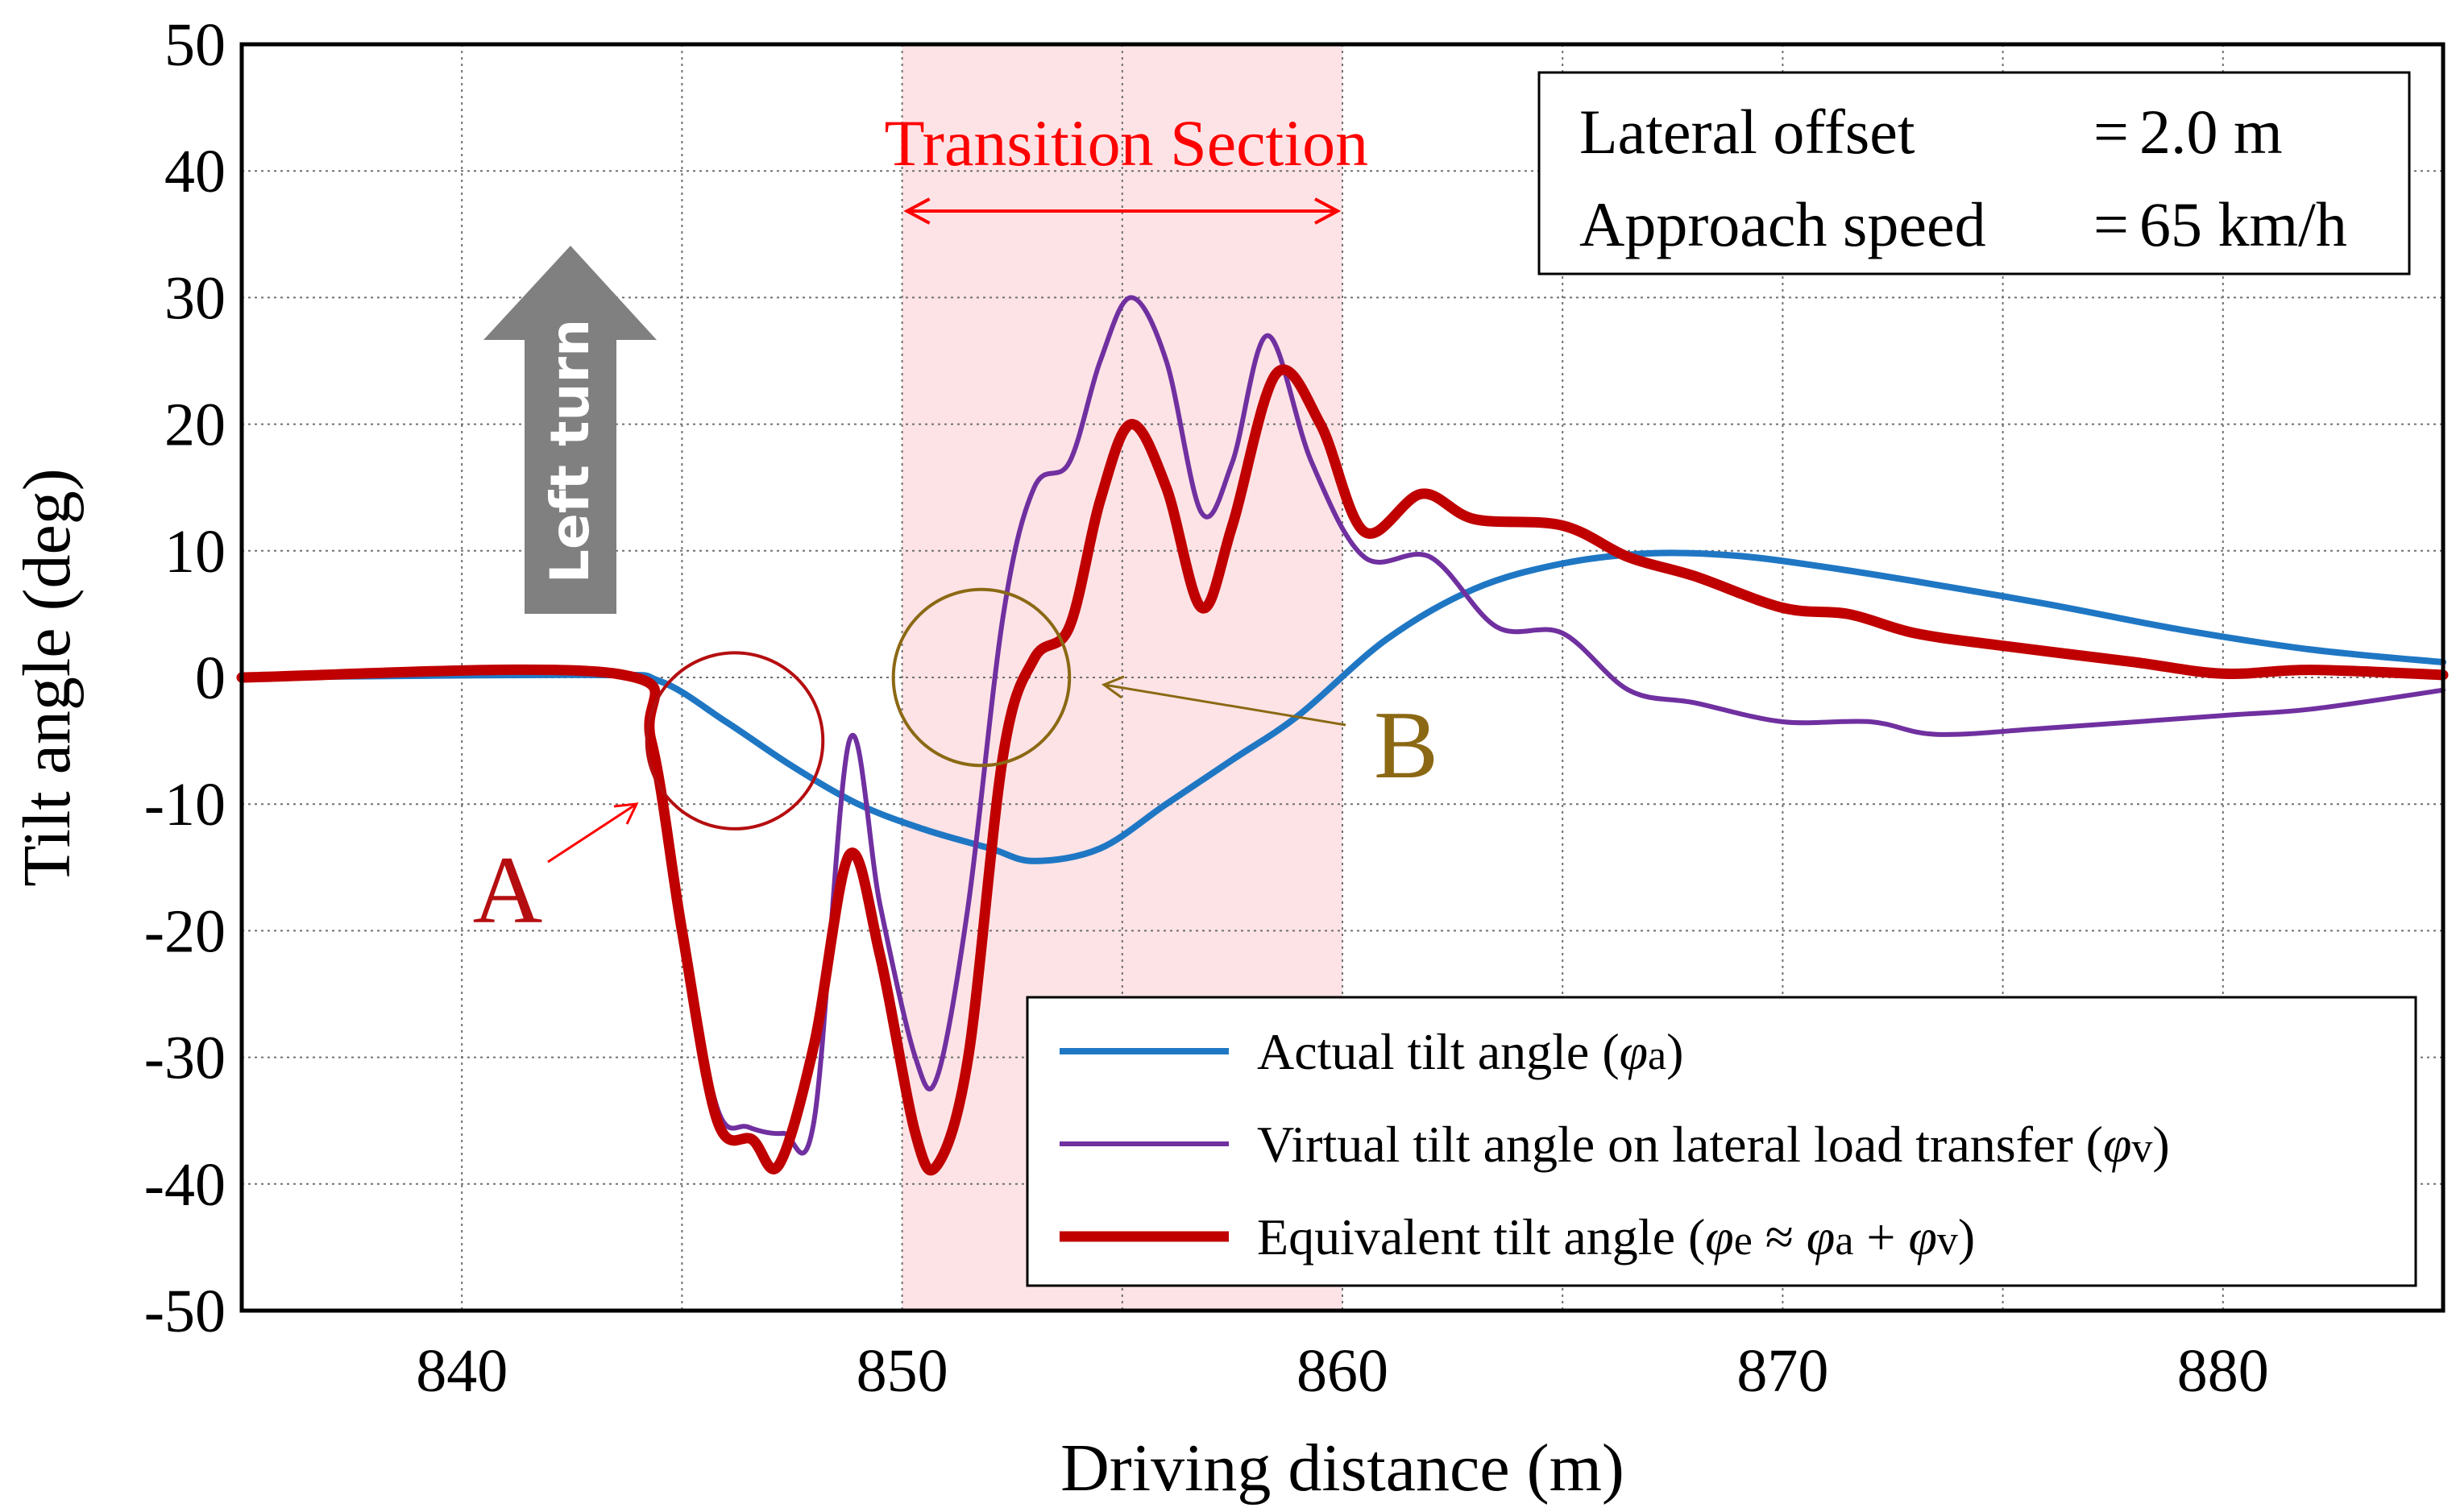 This screenshot has width=2456, height=1512. What do you see at coordinates (570, 451) in the screenshot?
I see `left-turn-label: Left turn` at bounding box center [570, 451].